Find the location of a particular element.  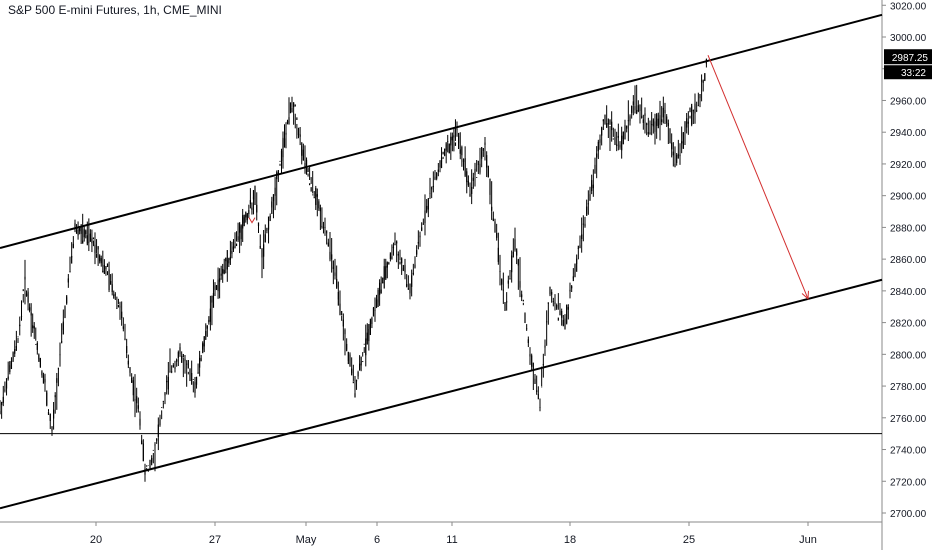

y-tick-label: 2780.00 is located at coordinates (908, 387).